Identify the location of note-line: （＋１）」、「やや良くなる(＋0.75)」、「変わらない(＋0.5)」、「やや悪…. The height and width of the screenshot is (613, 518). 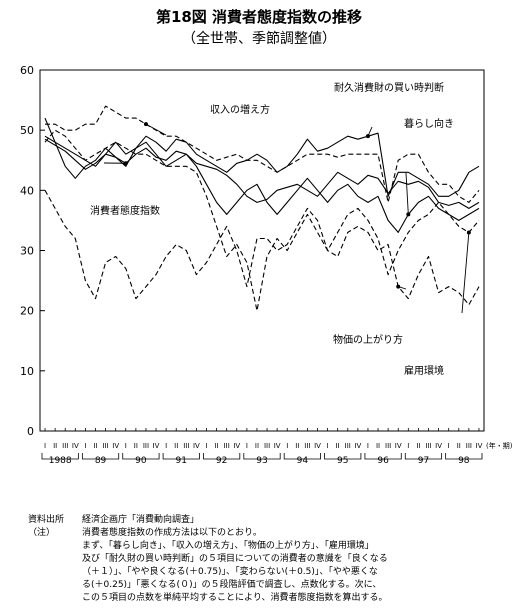
(230, 572).